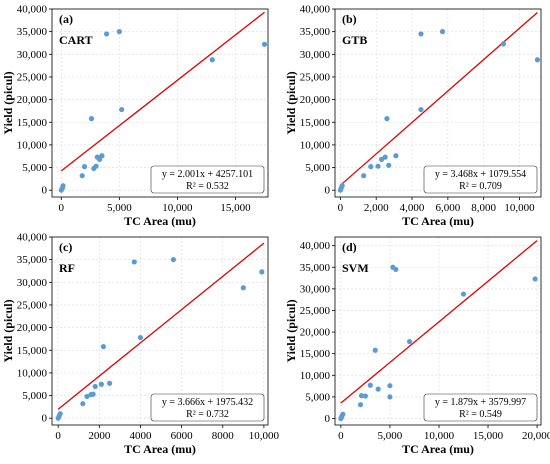  What do you see at coordinates (355, 268) in the screenshot?
I see `model-name: SVM` at bounding box center [355, 268].